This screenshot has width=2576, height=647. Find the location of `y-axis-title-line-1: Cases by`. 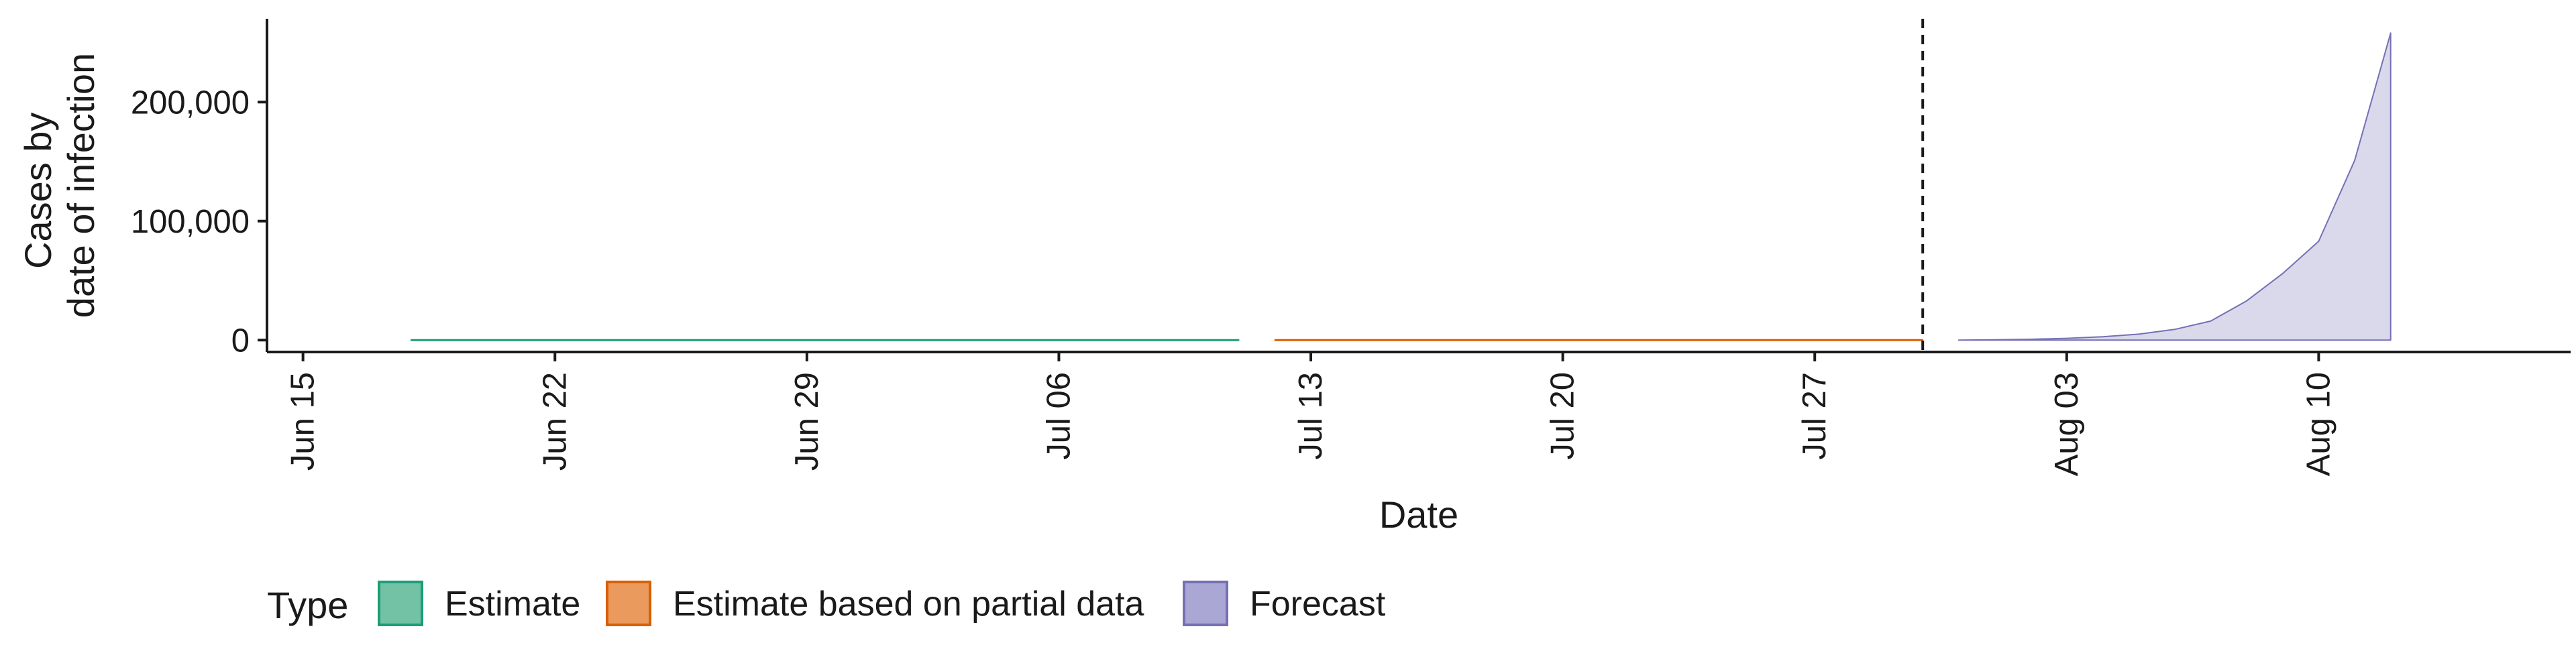

y-axis-title-line-1: Cases by is located at coordinates (38, 191).